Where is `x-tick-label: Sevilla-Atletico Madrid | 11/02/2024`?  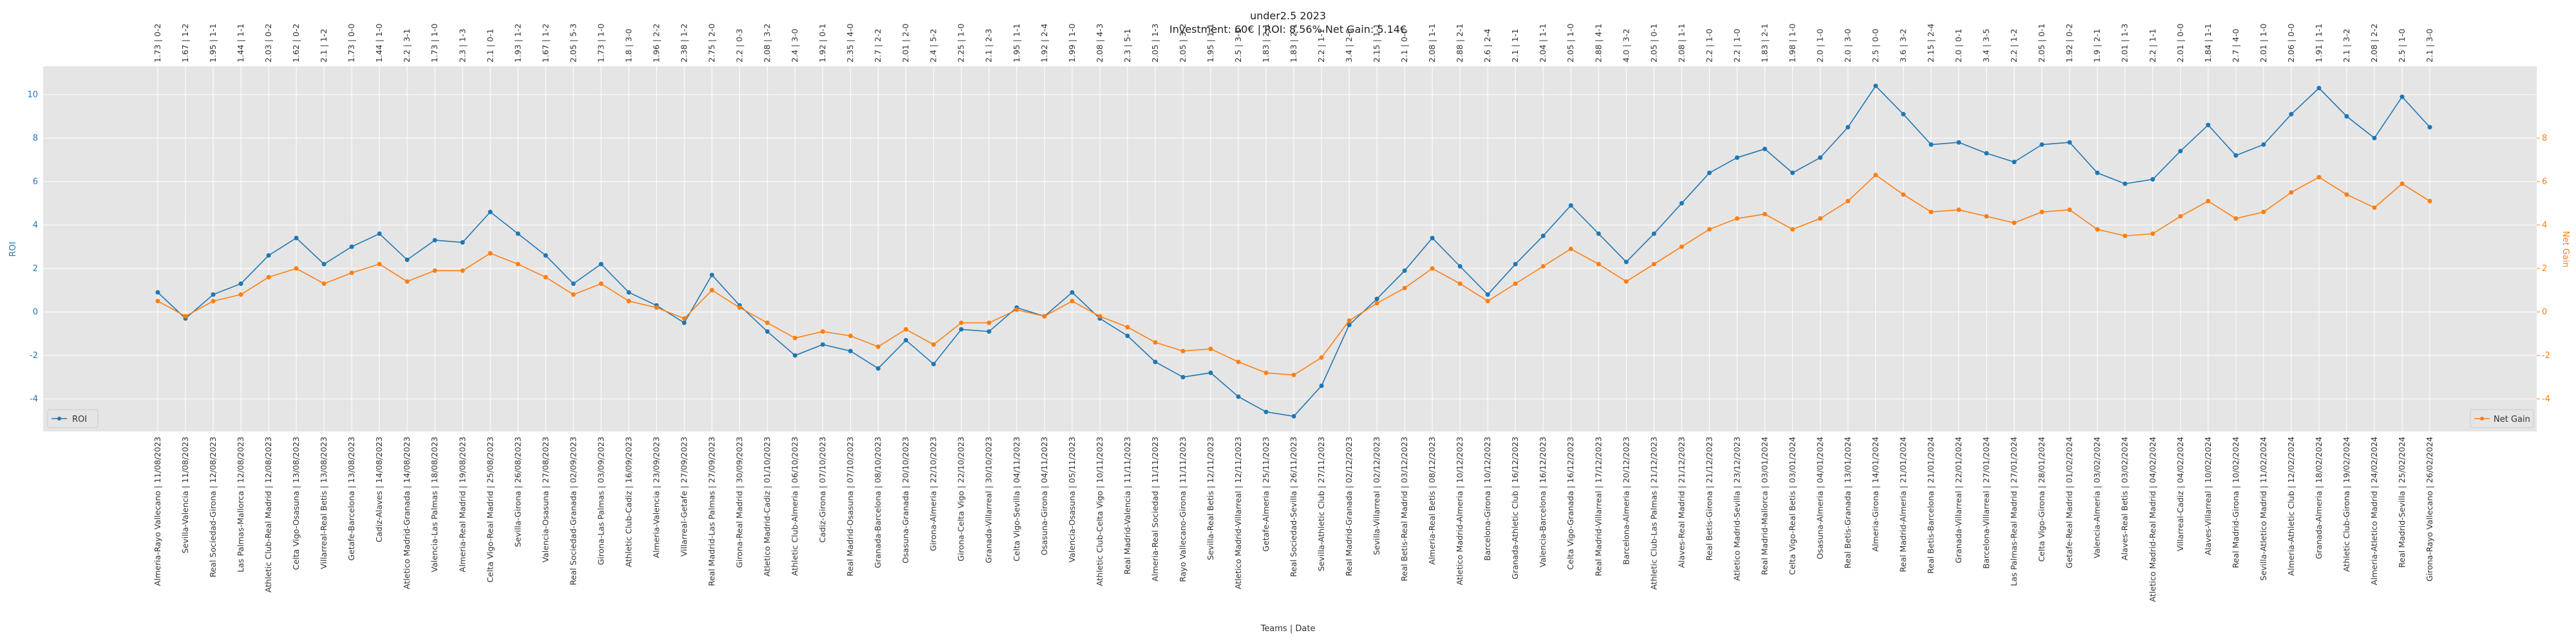 x-tick-label: Sevilla-Atletico Madrid | 11/02/2024 is located at coordinates (2264, 509).